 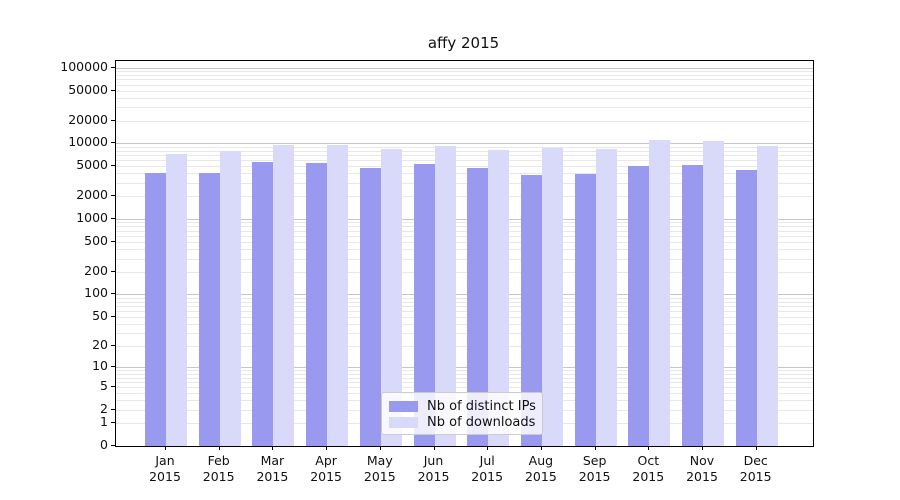 What do you see at coordinates (481, 406) in the screenshot?
I see `legend-label-distinct-ips: Nb of distinct IPs` at bounding box center [481, 406].